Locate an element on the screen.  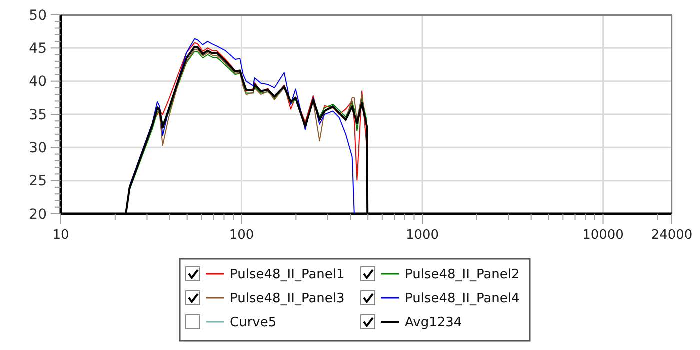
legend-label: Pulse48_II_Panel2 is located at coordinates (462, 275).